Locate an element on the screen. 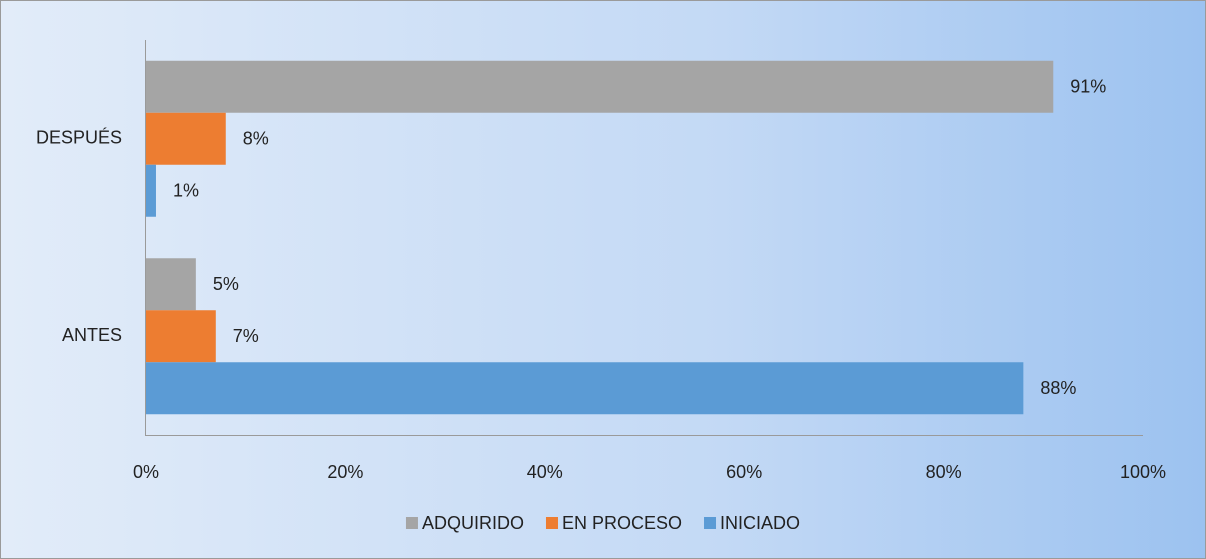  data-label: 7% is located at coordinates (246, 336).